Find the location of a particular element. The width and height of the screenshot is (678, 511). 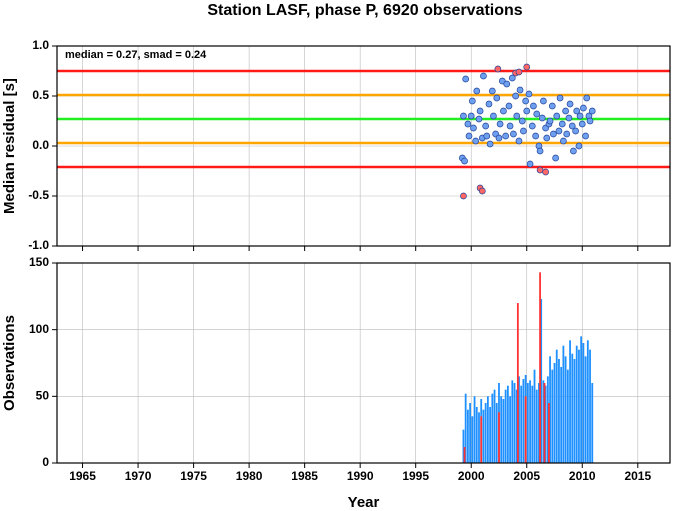

x-tick-label: 2010 is located at coordinates (582, 476).